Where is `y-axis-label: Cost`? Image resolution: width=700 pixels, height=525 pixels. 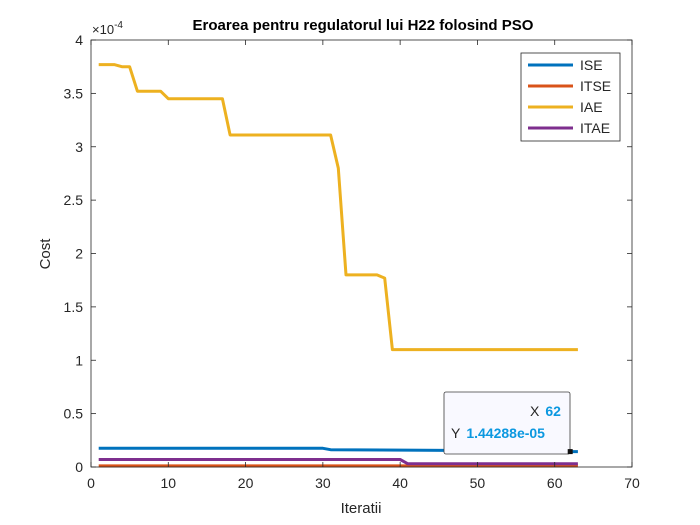
y-axis-label: Cost is located at coordinates (45, 254).